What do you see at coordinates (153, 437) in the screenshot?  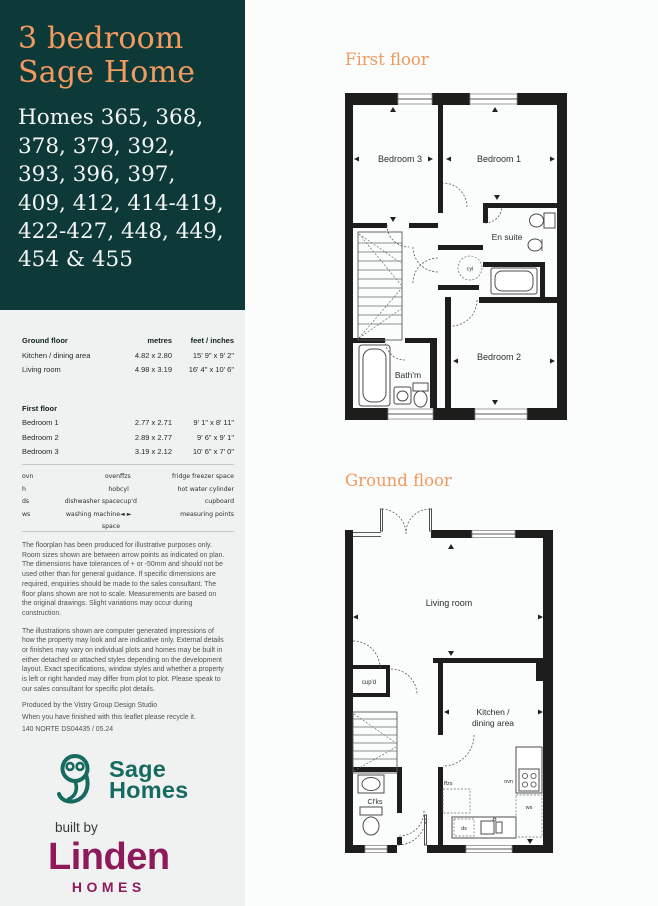 I see `room-metres: 2.89 x 2.77` at bounding box center [153, 437].